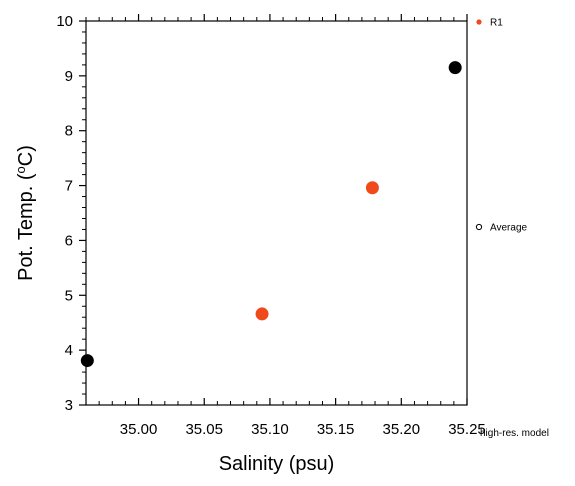  What do you see at coordinates (402, 429) in the screenshot?
I see `x-tick-label: 35.20` at bounding box center [402, 429].